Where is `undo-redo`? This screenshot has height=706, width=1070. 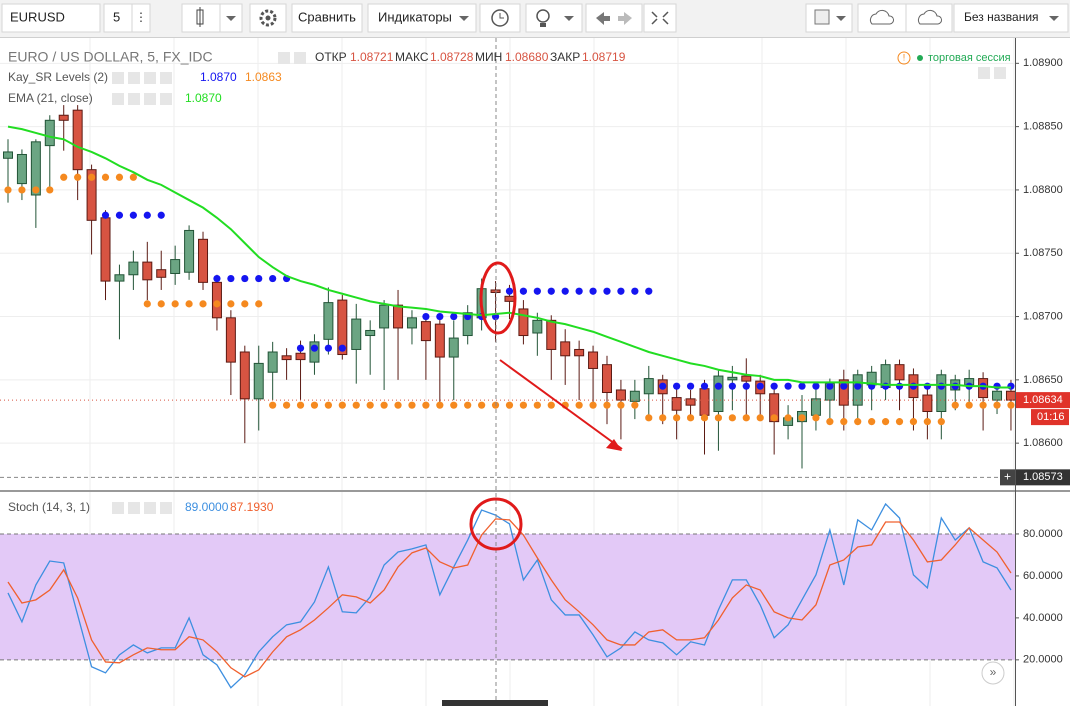 undo-redo is located at coordinates (614, 18).